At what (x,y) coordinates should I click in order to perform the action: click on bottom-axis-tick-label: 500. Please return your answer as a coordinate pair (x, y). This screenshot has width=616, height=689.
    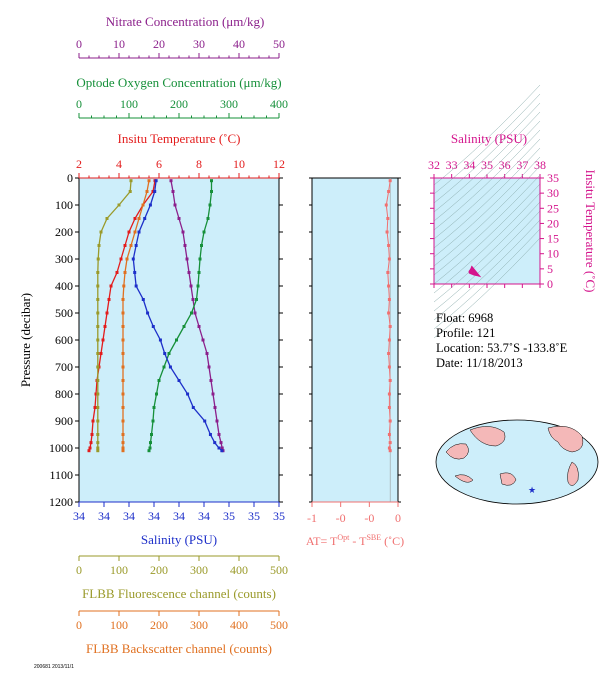
    Looking at the image, I should click on (279, 625).